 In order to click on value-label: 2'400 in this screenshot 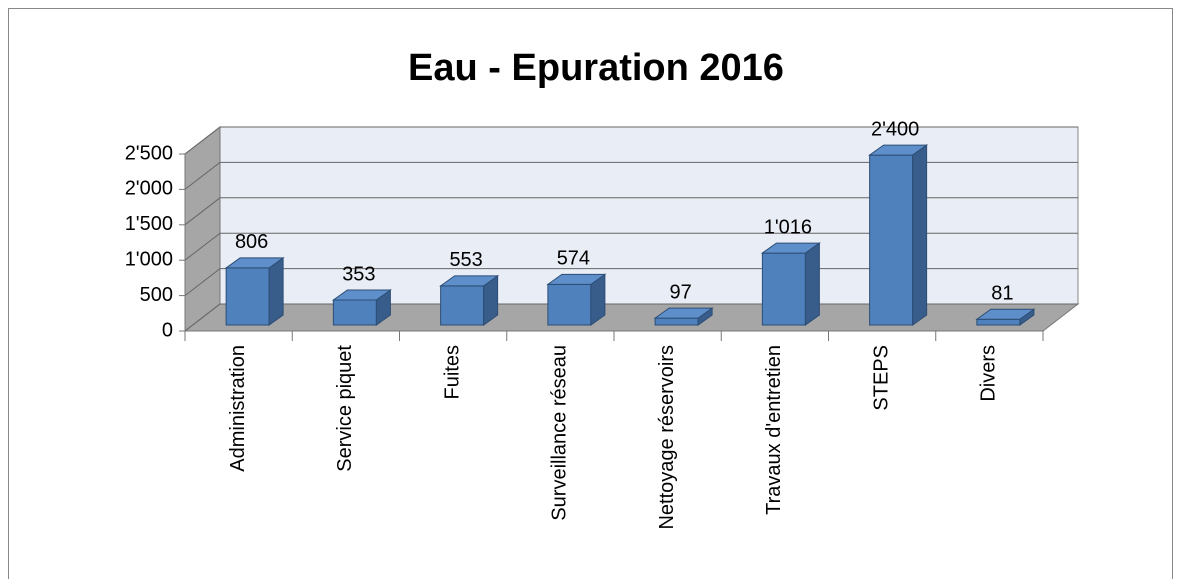, I will do `click(895, 129)`.